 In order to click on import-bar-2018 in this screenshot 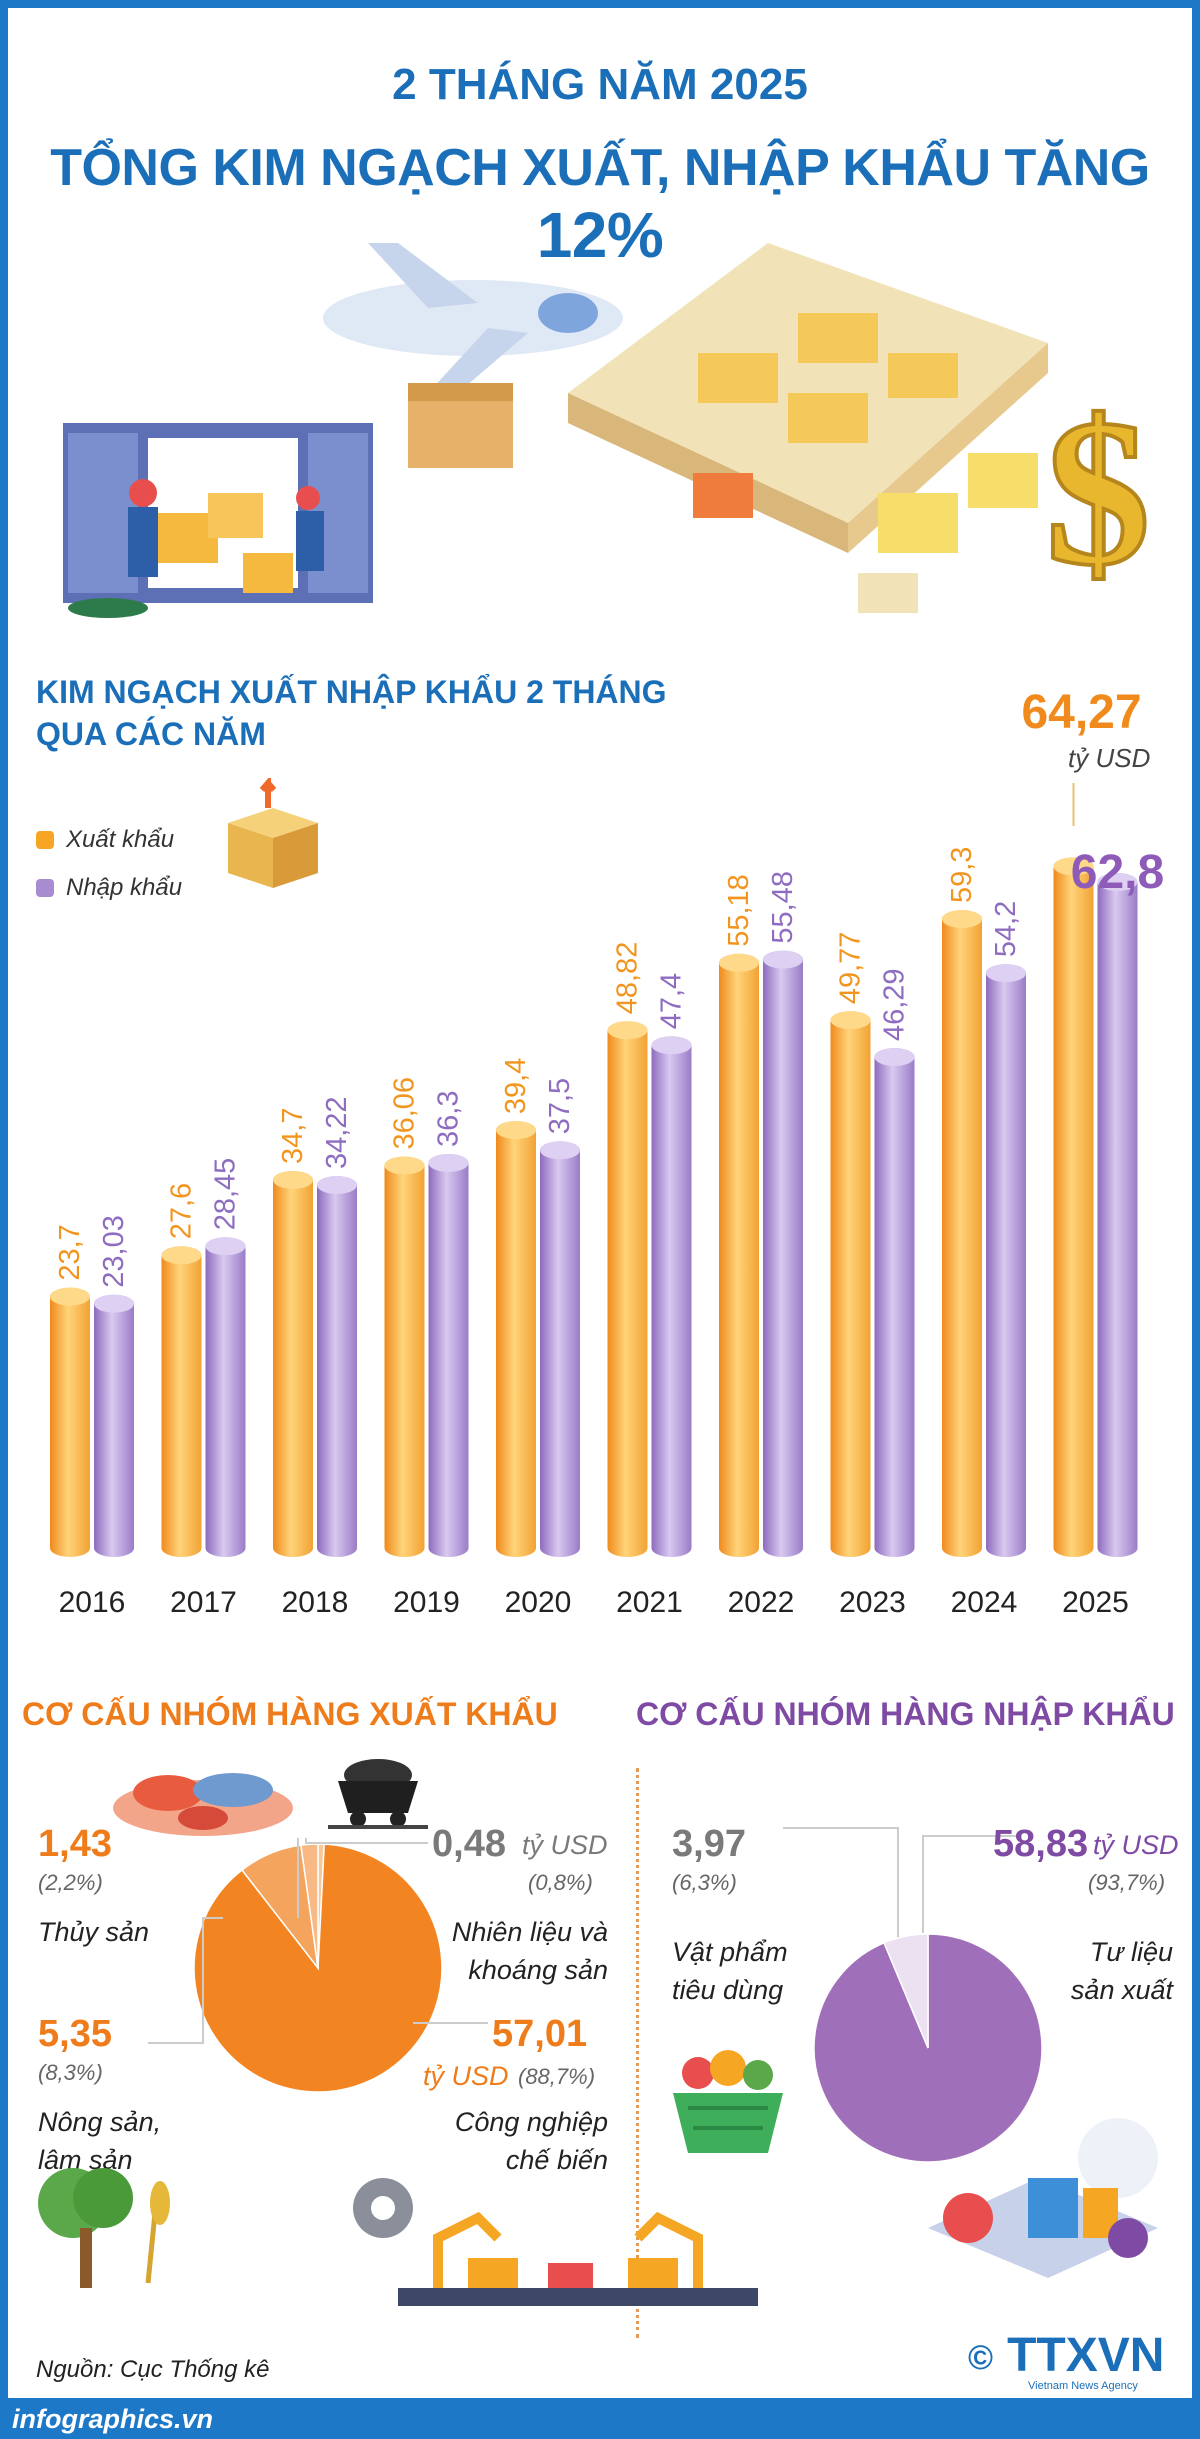, I will do `click(337, 1366)`.